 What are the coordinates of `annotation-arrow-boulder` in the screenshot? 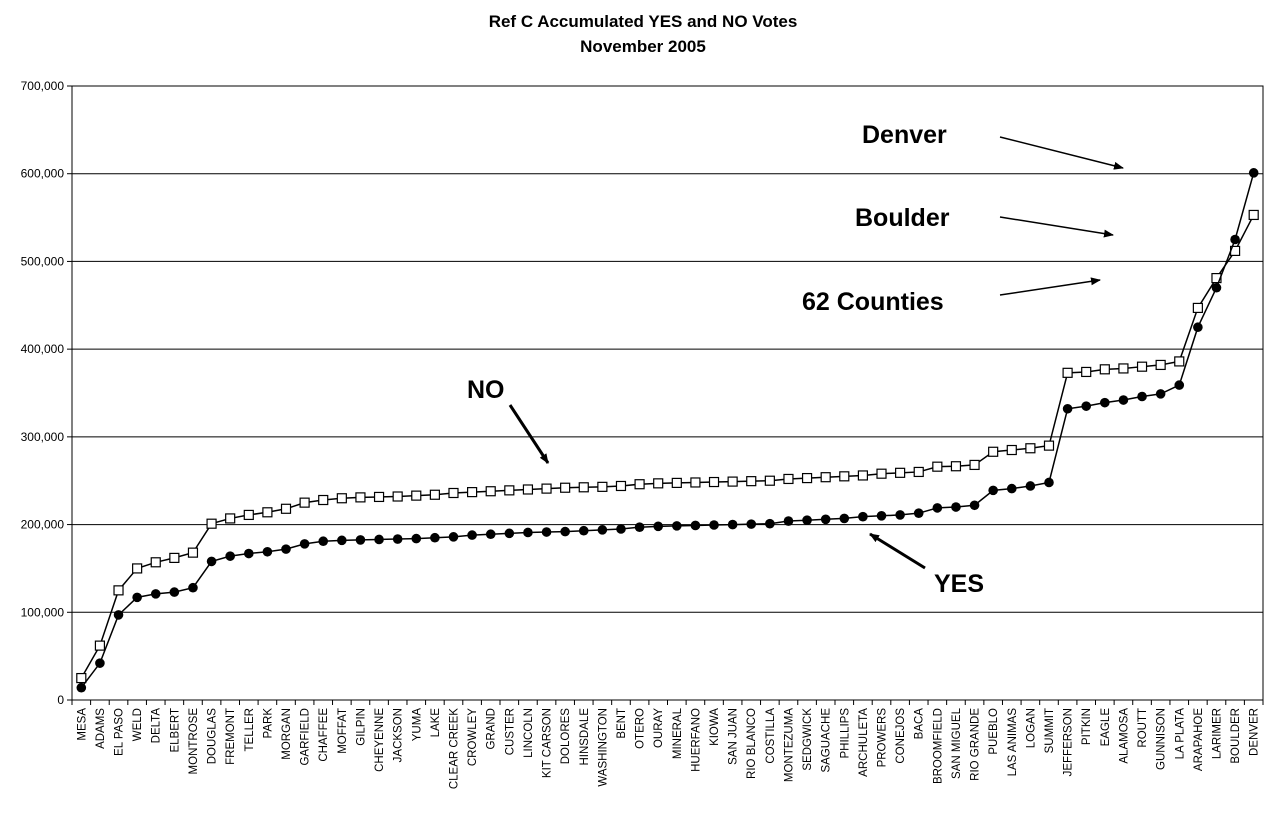 It's located at (1056, 227).